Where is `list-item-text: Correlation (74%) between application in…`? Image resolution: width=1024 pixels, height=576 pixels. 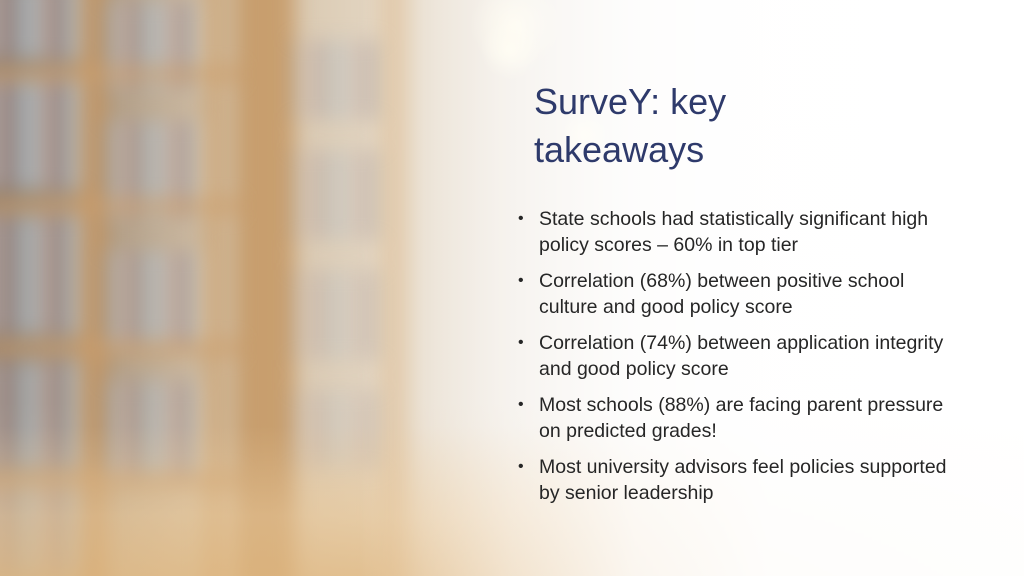 list-item-text: Correlation (74%) between application in… is located at coordinates (741, 356).